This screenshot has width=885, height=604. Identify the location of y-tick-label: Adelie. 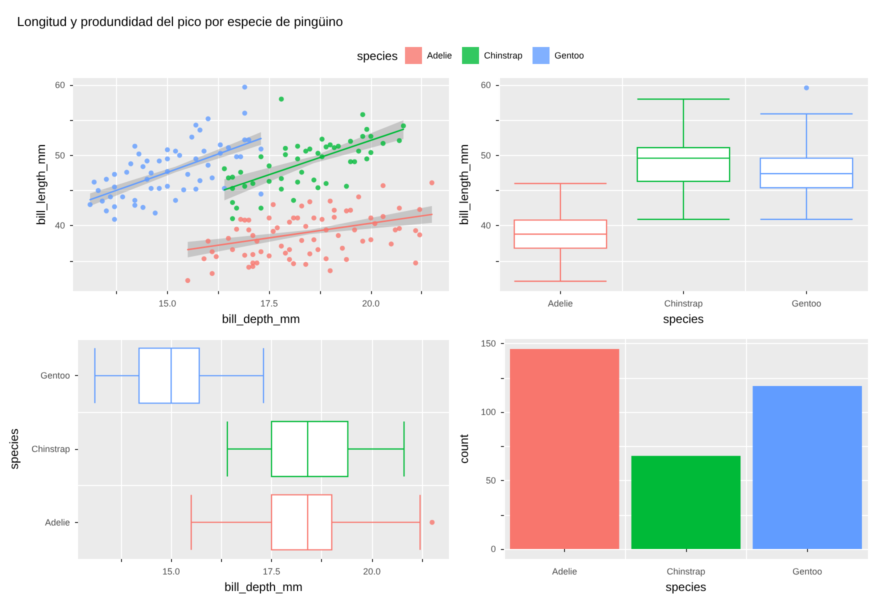
(57, 522).